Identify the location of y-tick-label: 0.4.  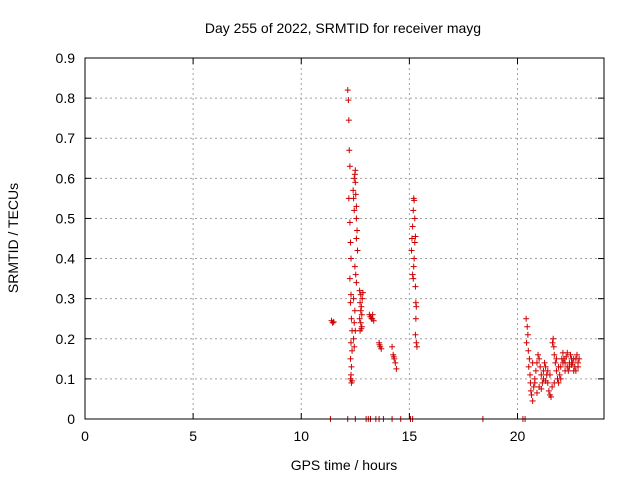
(66, 259).